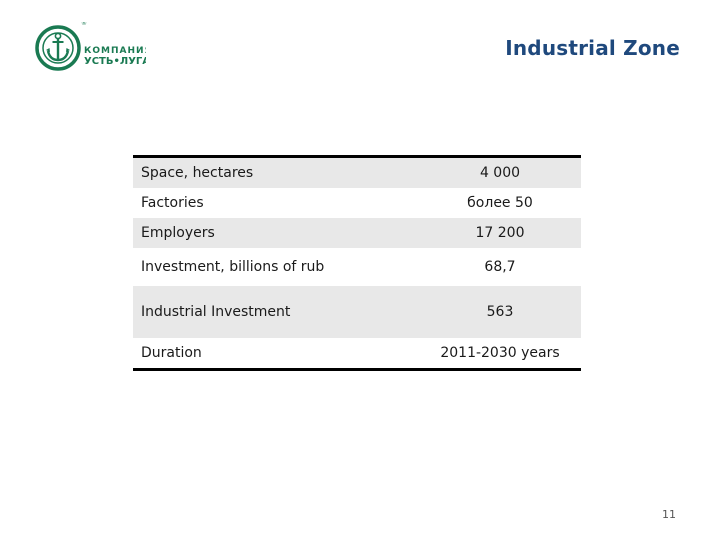 The width and height of the screenshot is (720, 540). I want to click on slide-title: Industrial Zone, so click(592, 48).